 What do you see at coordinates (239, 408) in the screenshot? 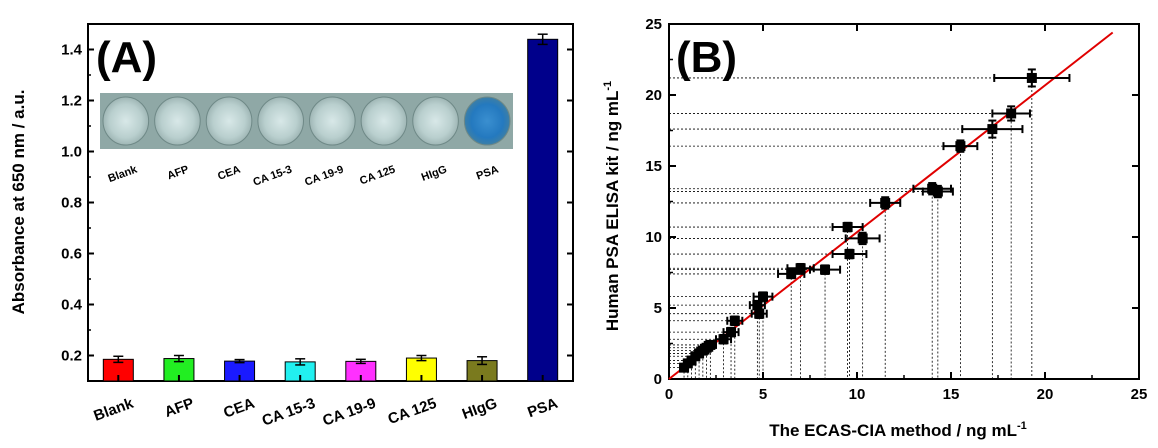
I see `panel-a-x-tick-label-2: CEA` at bounding box center [239, 408].